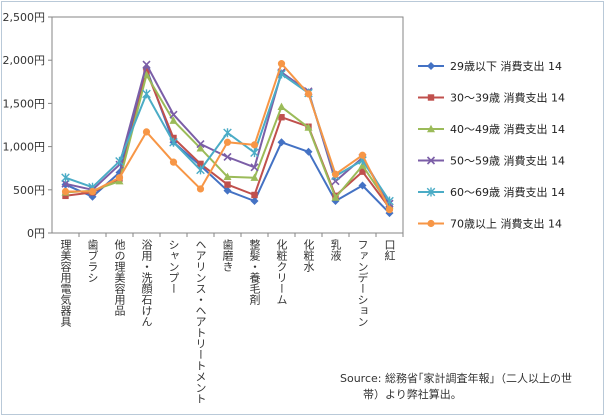 The width and height of the screenshot is (605, 416). Describe the element at coordinates (507, 161) in the screenshot. I see `legend-label: 50～59歳 消費支出 14` at that location.